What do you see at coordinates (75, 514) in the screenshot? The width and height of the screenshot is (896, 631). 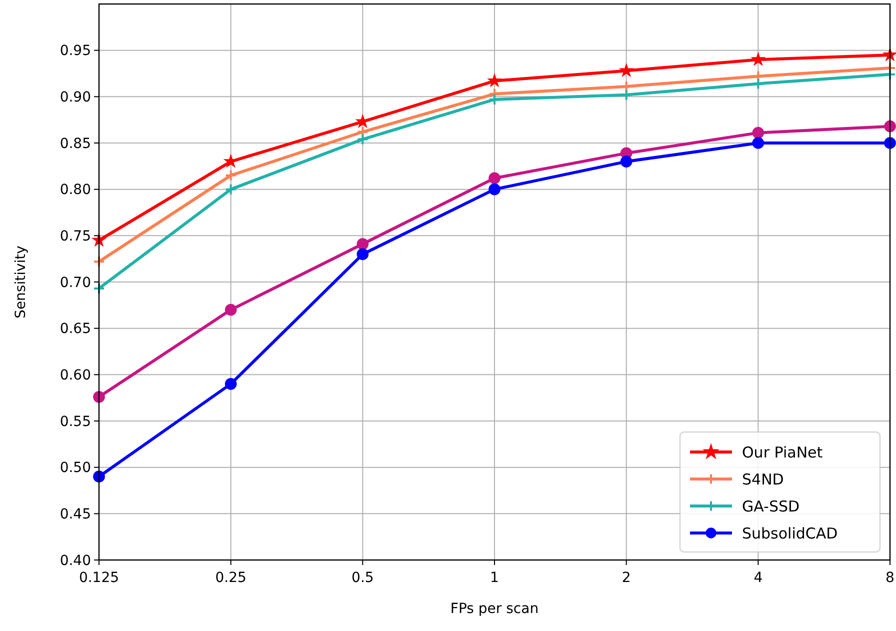 I see `y-tick-label: 0.45` at bounding box center [75, 514].